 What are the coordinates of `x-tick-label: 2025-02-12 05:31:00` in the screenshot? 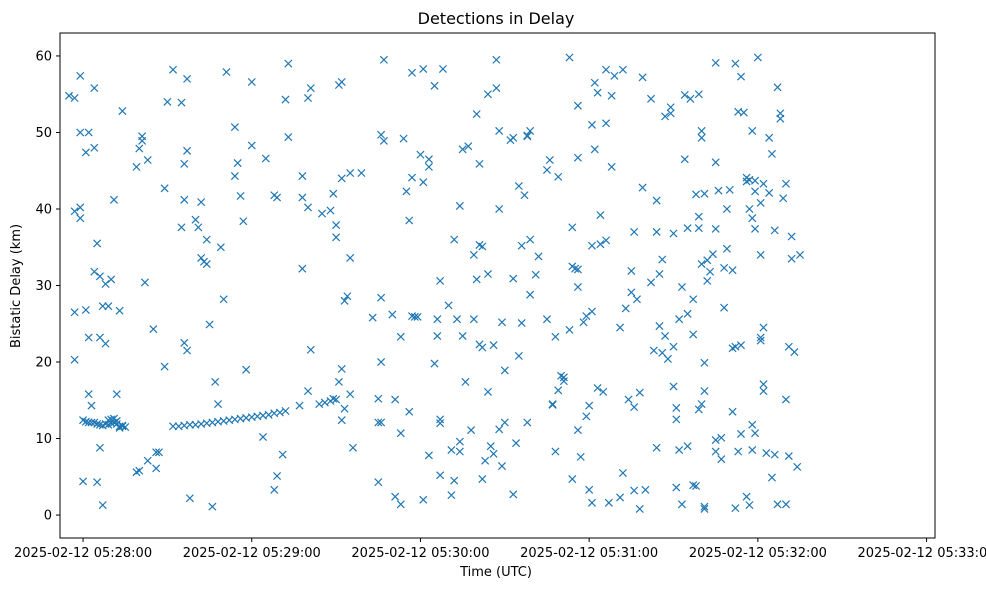 It's located at (589, 553).